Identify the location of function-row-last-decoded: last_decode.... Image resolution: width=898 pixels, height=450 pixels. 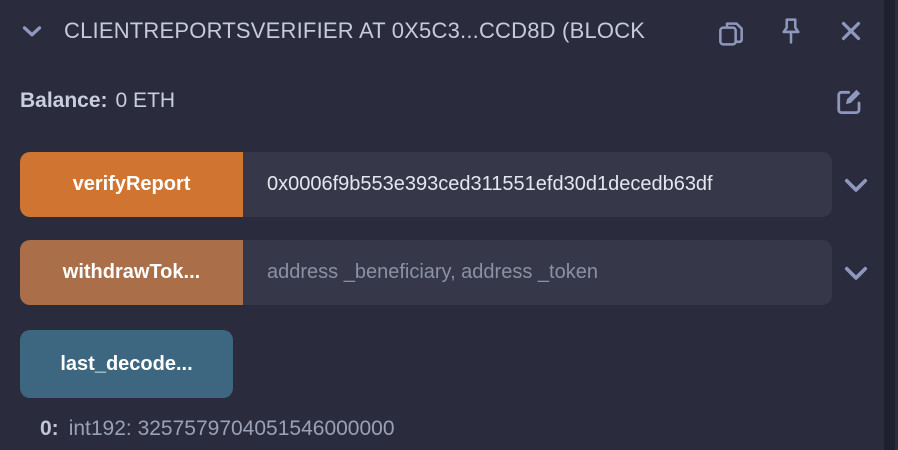
(126, 364).